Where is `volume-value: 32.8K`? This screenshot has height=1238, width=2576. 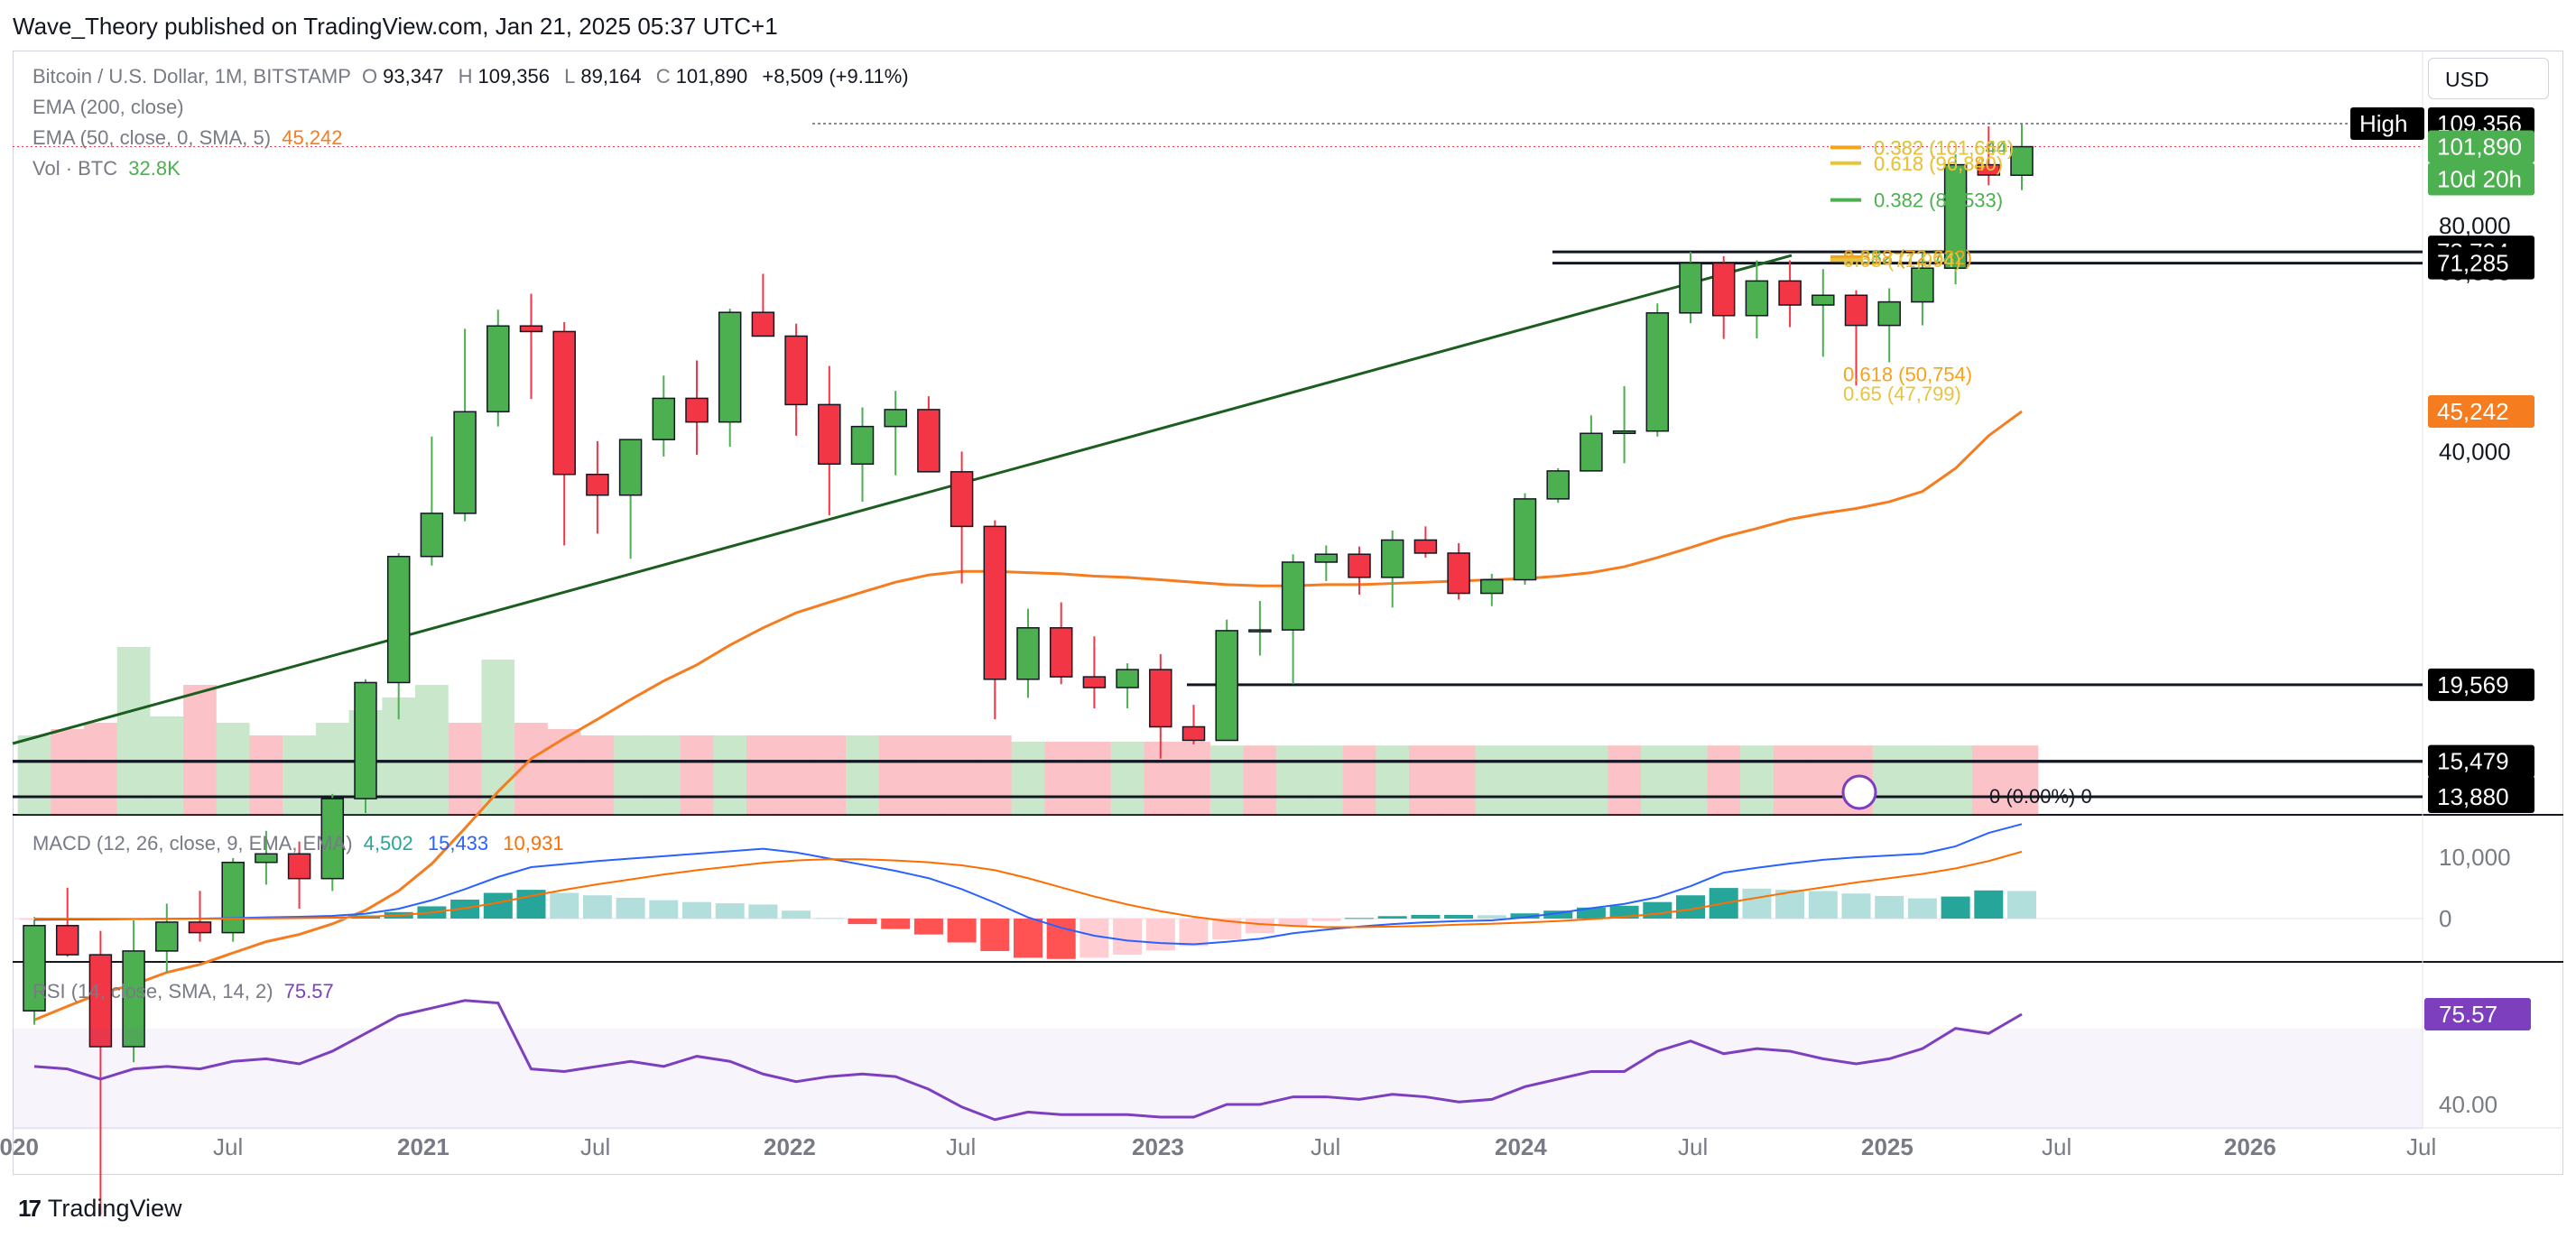 volume-value: 32.8K is located at coordinates (154, 169).